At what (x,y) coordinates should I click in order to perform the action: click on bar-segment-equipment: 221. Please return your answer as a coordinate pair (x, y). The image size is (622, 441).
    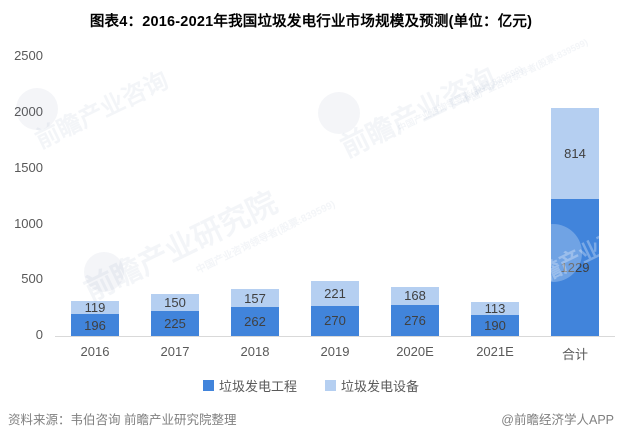
    Looking at the image, I should click on (335, 293).